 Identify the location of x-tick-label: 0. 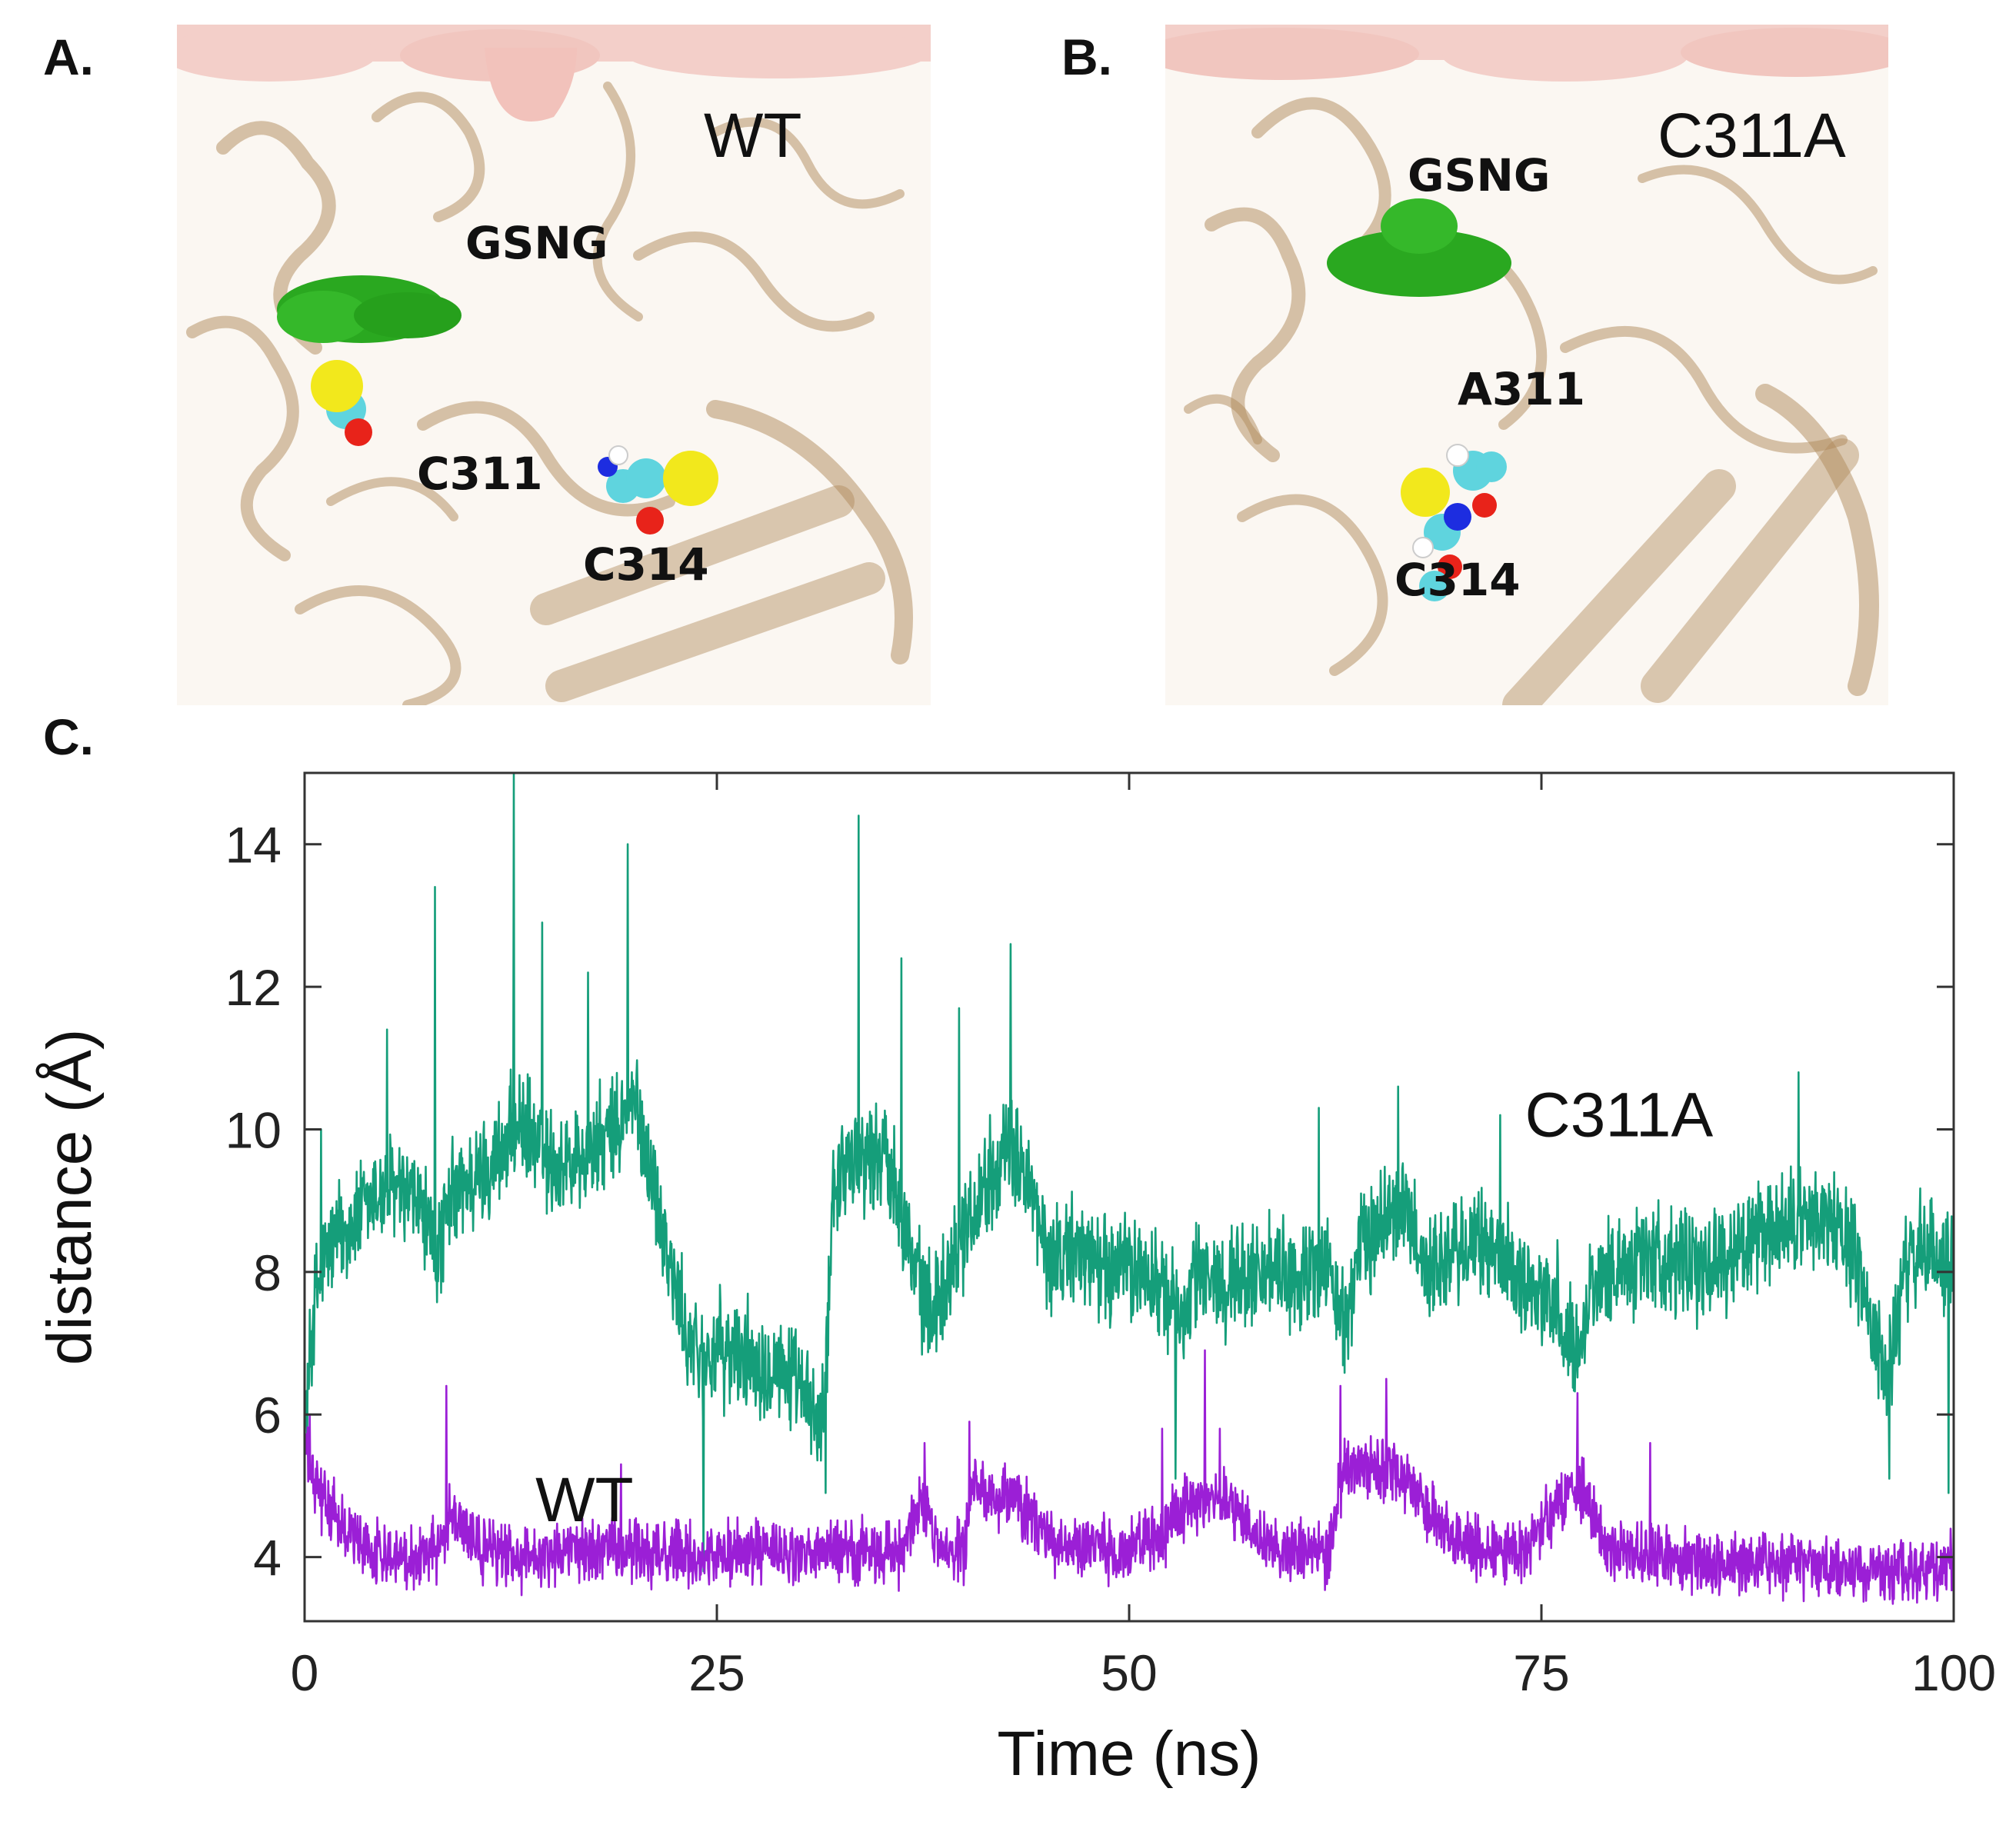
(305, 1673).